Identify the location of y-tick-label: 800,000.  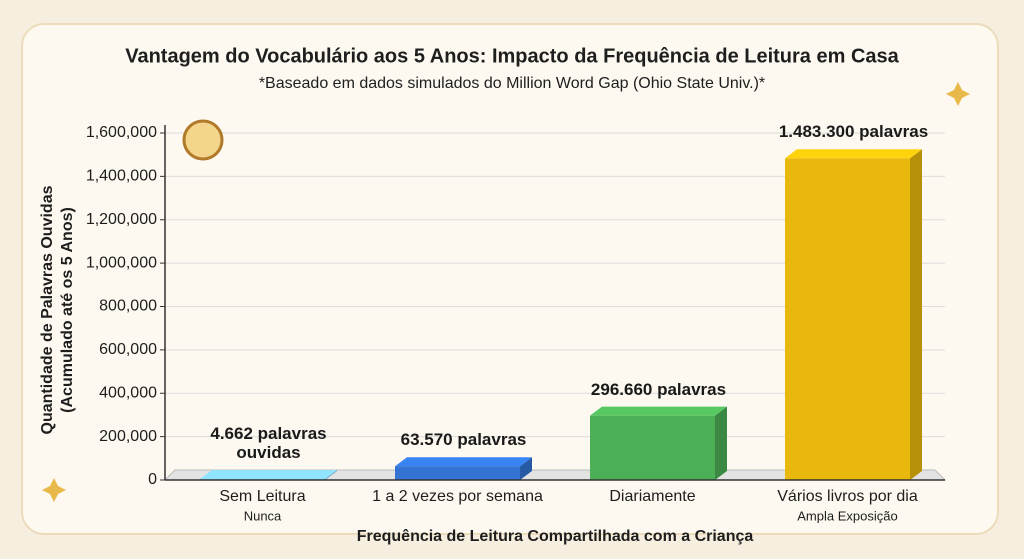
(128, 306).